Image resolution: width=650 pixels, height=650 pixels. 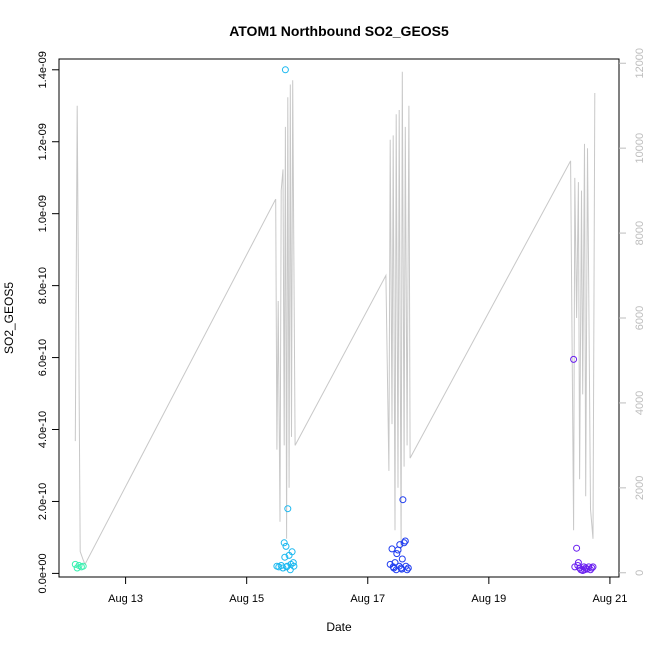 I want to click on y-tick-label: 8.0e-10, so click(x=43, y=285).